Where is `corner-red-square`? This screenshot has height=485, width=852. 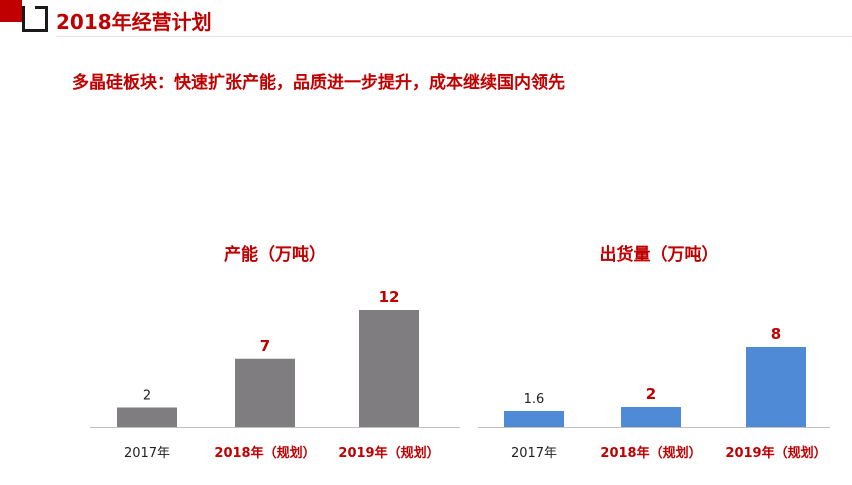
corner-red-square is located at coordinates (11, 11).